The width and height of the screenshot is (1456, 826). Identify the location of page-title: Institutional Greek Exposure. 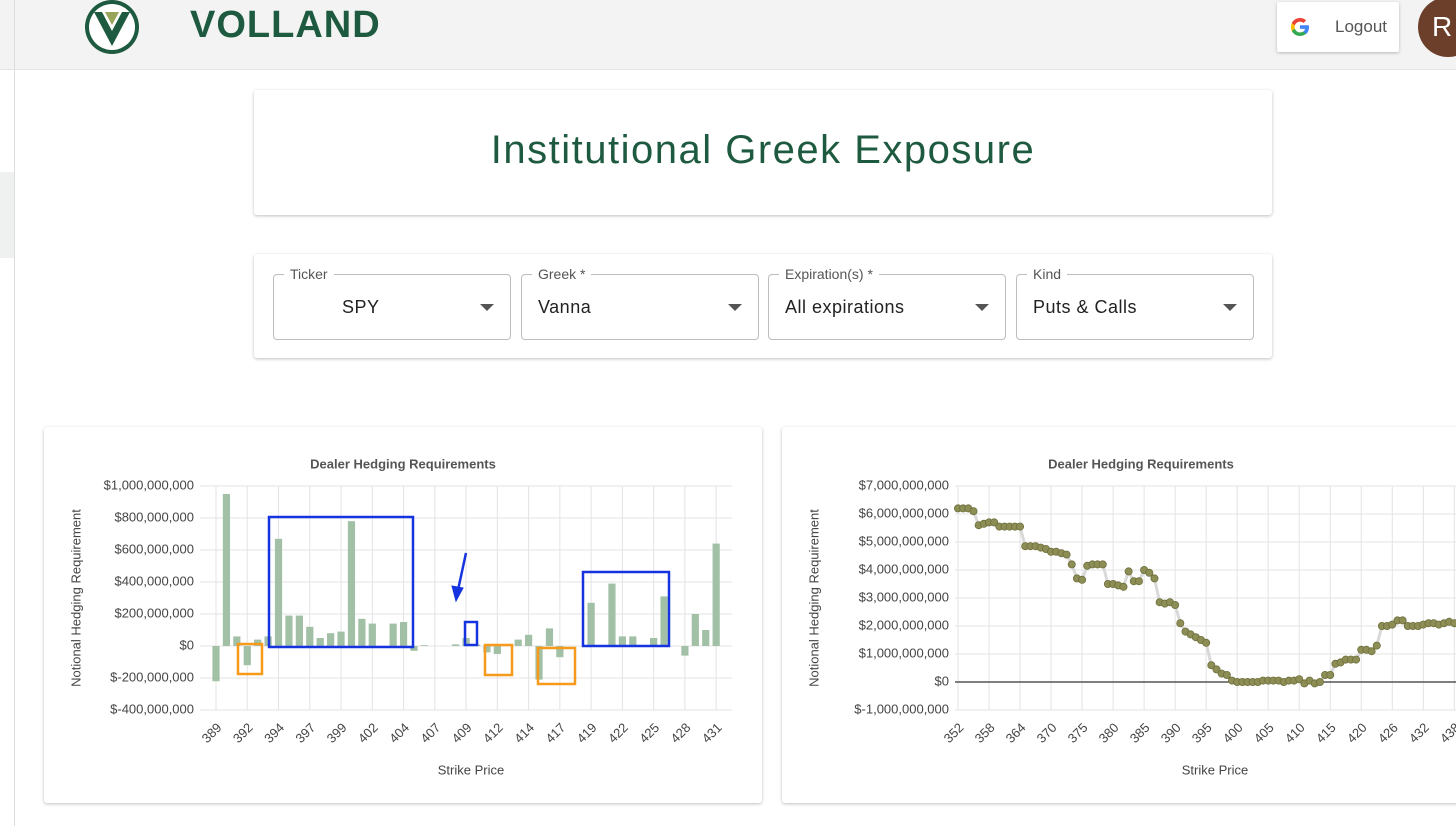
(763, 150).